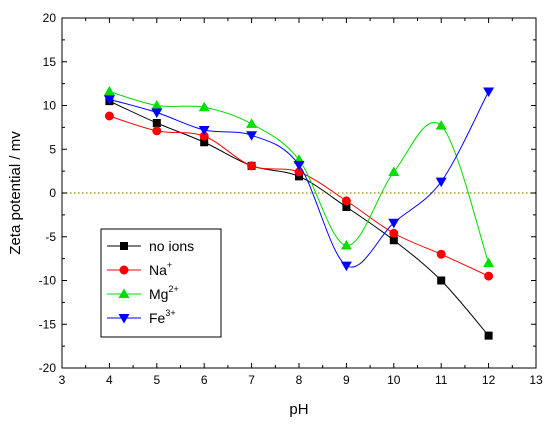 The width and height of the screenshot is (550, 424). Describe the element at coordinates (157, 105) in the screenshot. I see `data-point-mg-2--5` at that location.